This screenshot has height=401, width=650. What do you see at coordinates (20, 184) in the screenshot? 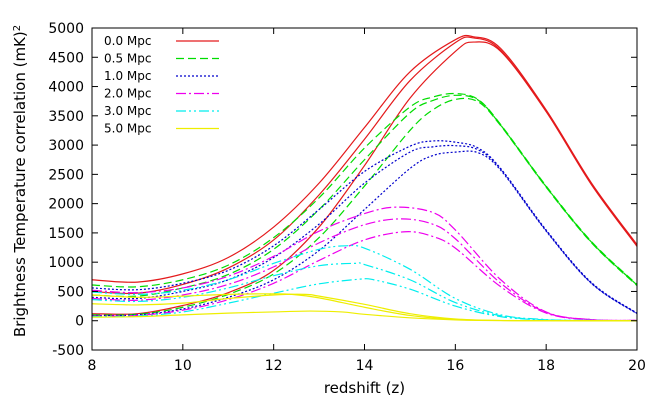
I see `y-axis-label-main: Brightness Temperature correlation (mK)` at bounding box center [20, 184].